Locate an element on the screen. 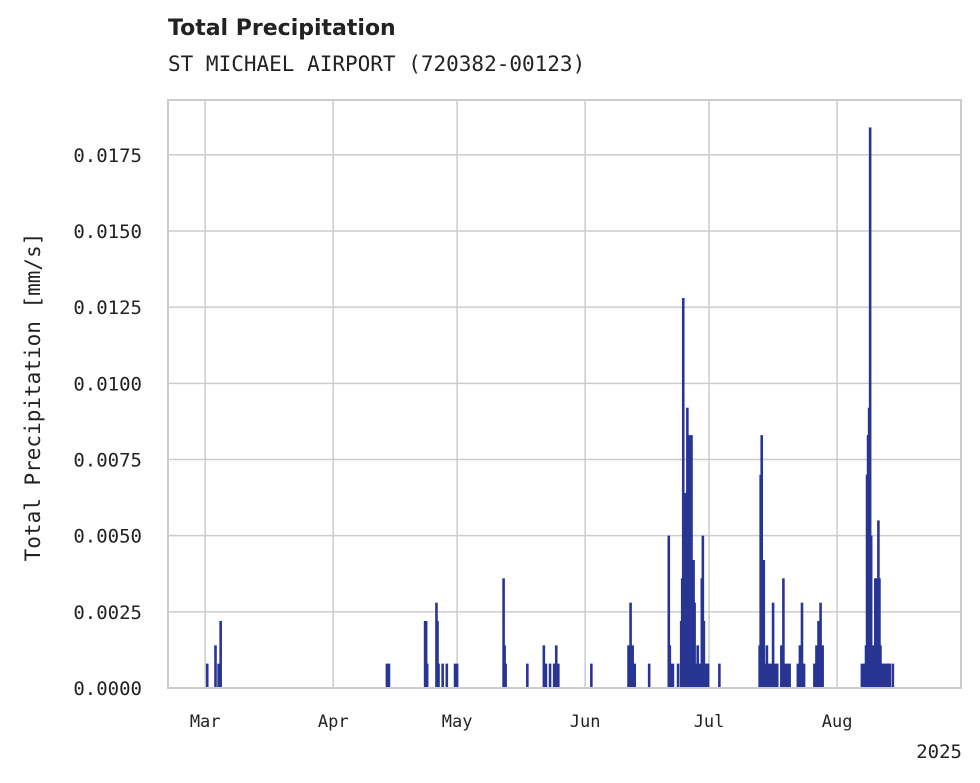 The height and width of the screenshot is (783, 980). y-tick-label: 0.0175 is located at coordinates (107, 156).